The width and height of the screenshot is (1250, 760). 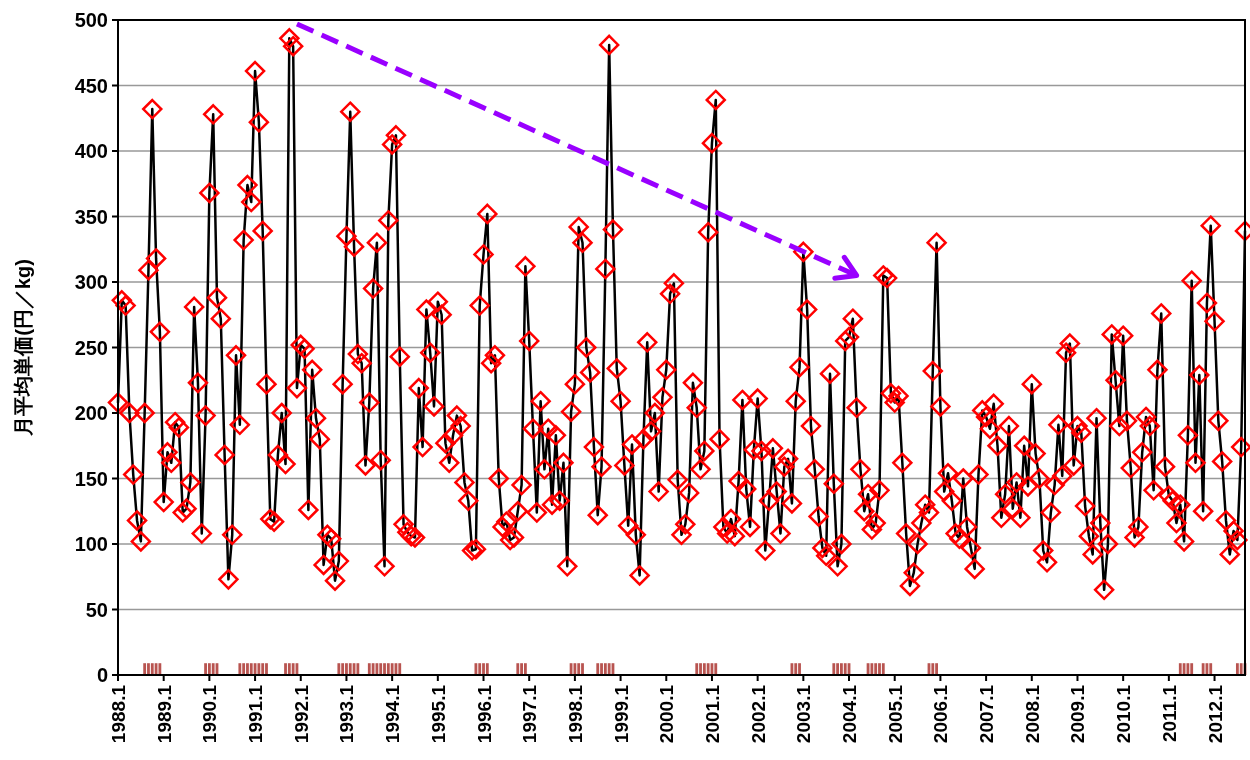 I want to click on x-tick-label: 2008.1, so click(x=1032, y=714).